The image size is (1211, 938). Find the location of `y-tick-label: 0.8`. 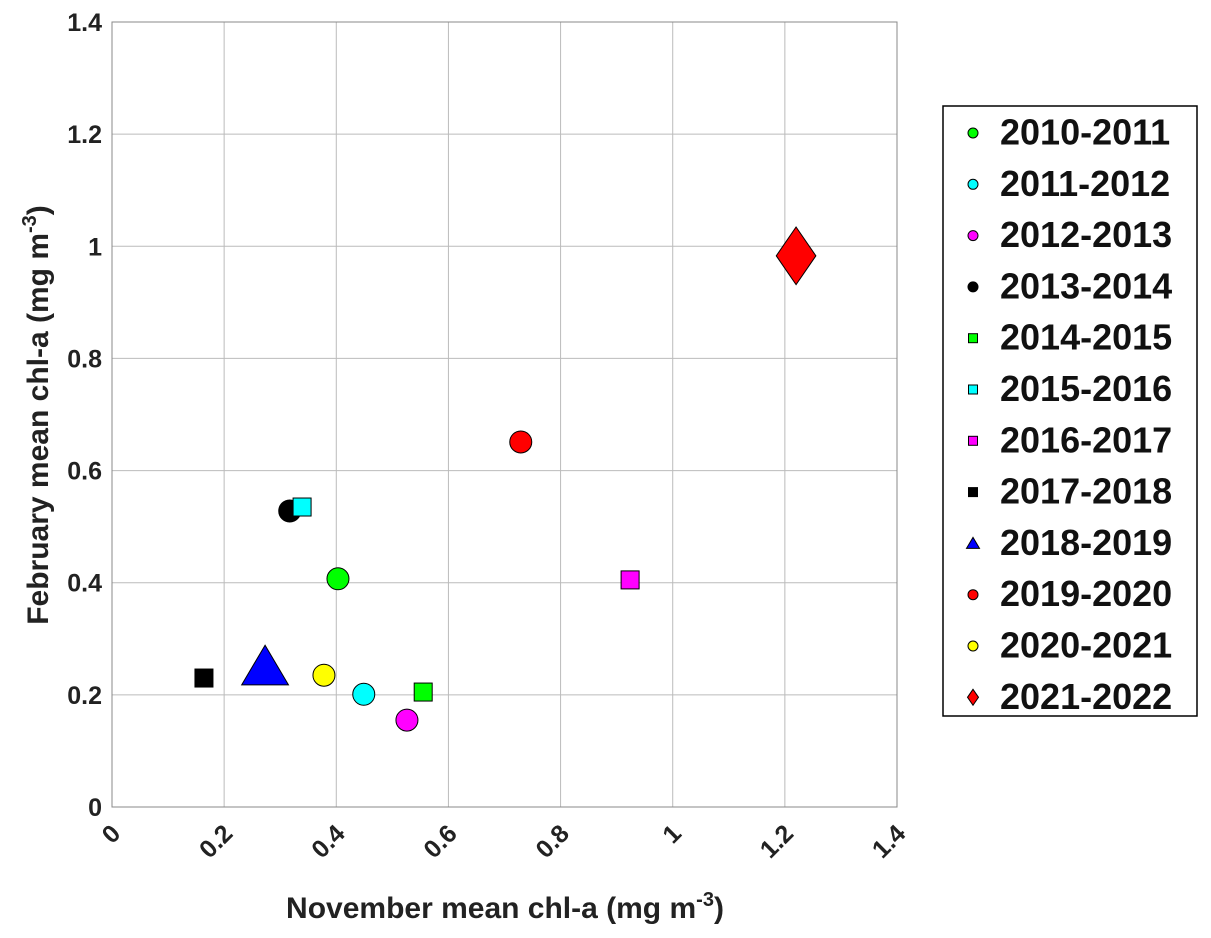

y-tick-label: 0.8 is located at coordinates (84, 359).